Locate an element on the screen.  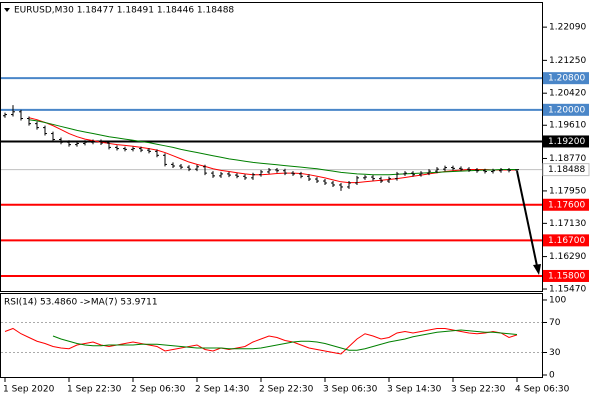
last-price-box is located at coordinates (566, 170).